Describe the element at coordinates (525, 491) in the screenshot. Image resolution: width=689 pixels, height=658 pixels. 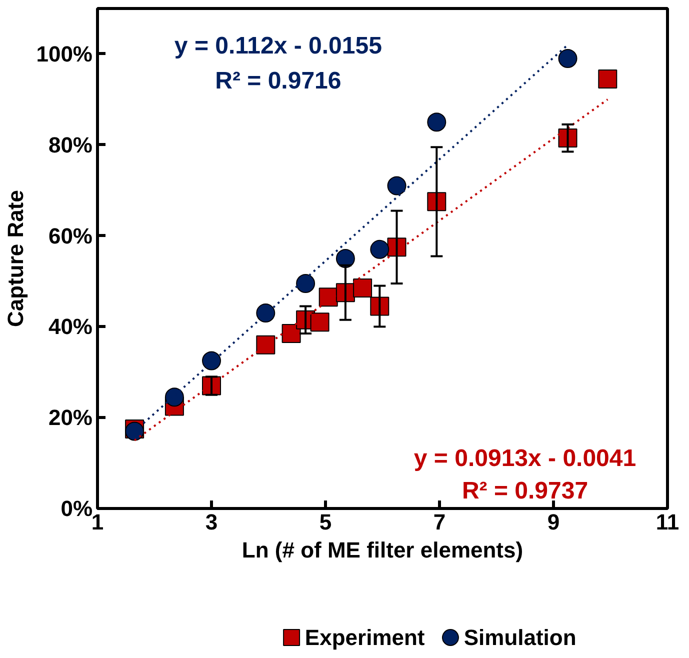
I see `annotation: R² = 0.9737` at that location.